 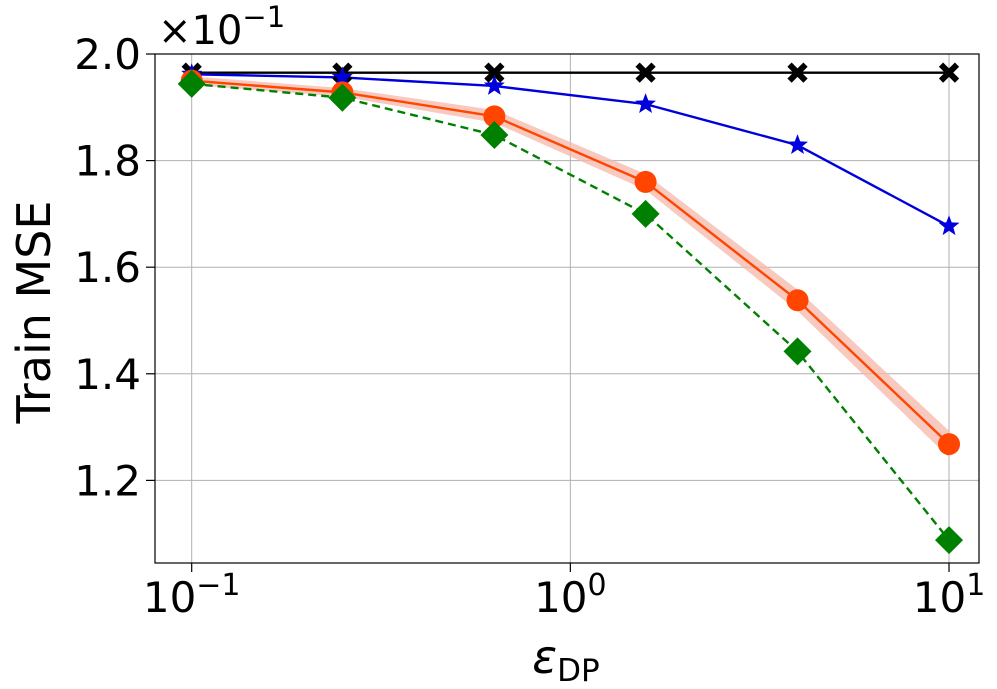 I want to click on y-multiplier-label: ×10⁻¹, so click(x=221, y=27).